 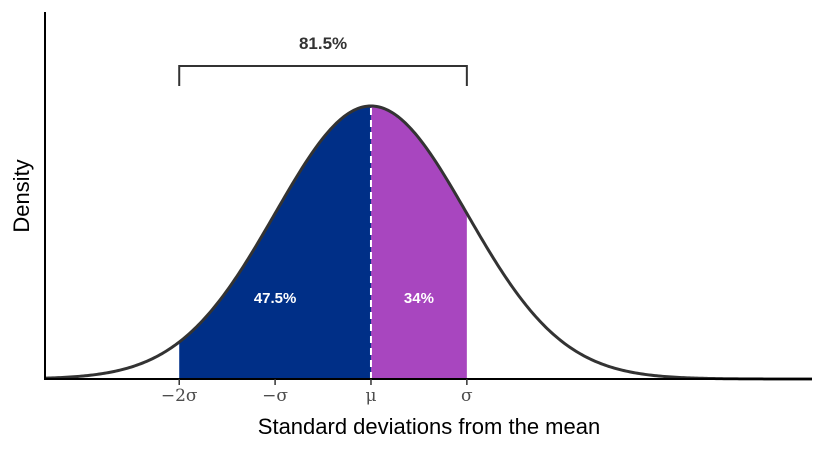 I want to click on x-axis-label: Standard deviations from the mean, so click(x=429, y=426).